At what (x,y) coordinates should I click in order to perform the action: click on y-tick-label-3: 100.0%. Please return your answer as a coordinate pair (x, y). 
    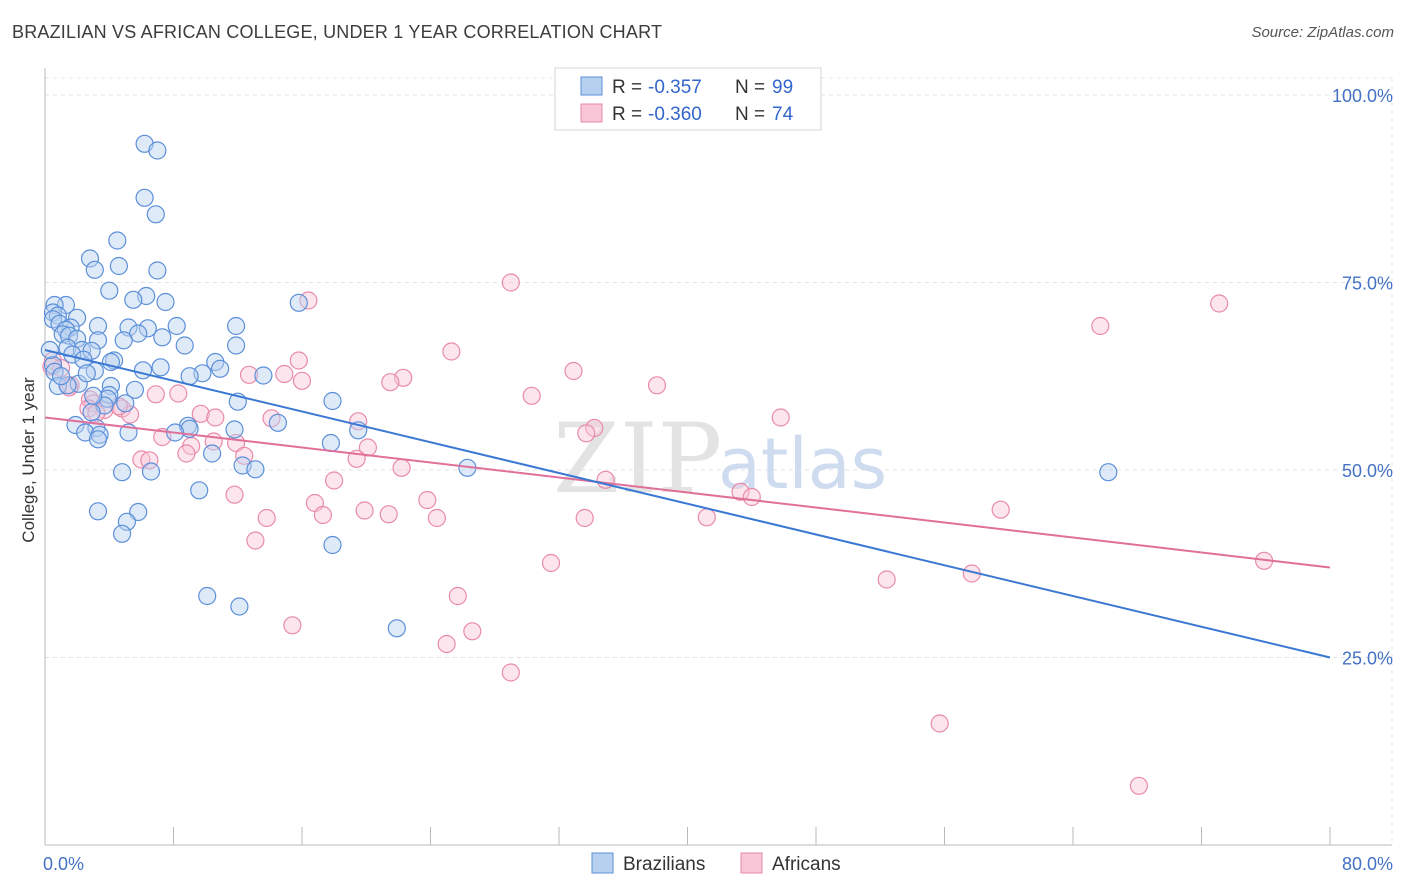
    Looking at the image, I should click on (1362, 96).